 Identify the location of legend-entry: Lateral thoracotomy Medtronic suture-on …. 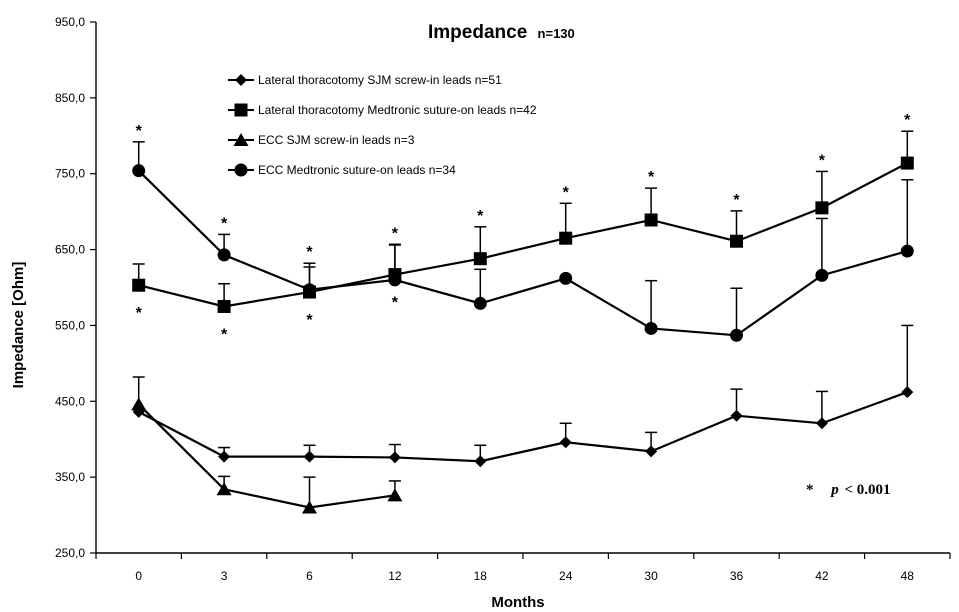
(382, 110).